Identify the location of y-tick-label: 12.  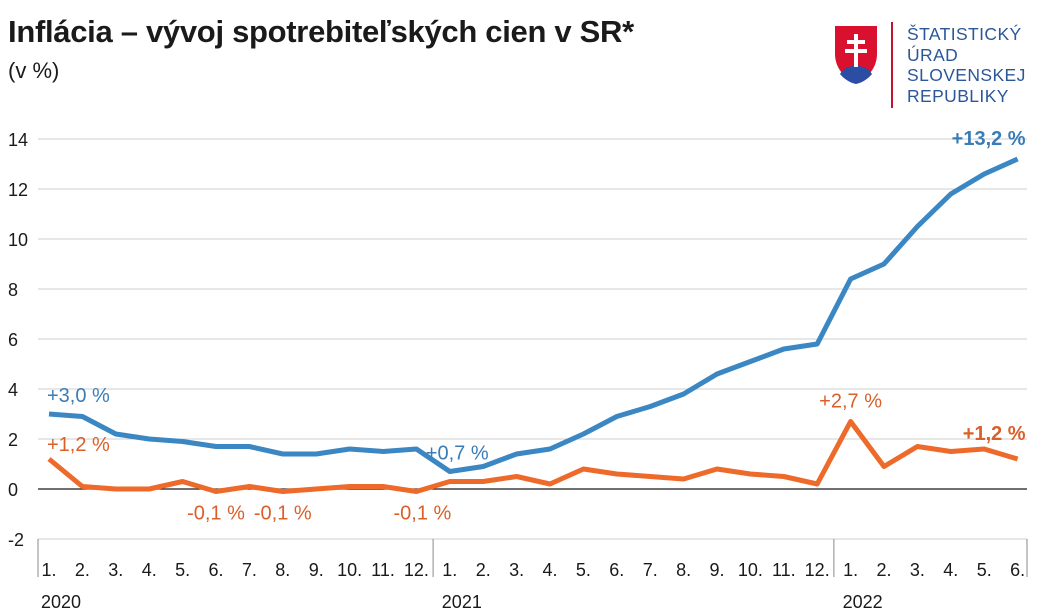
(18, 190).